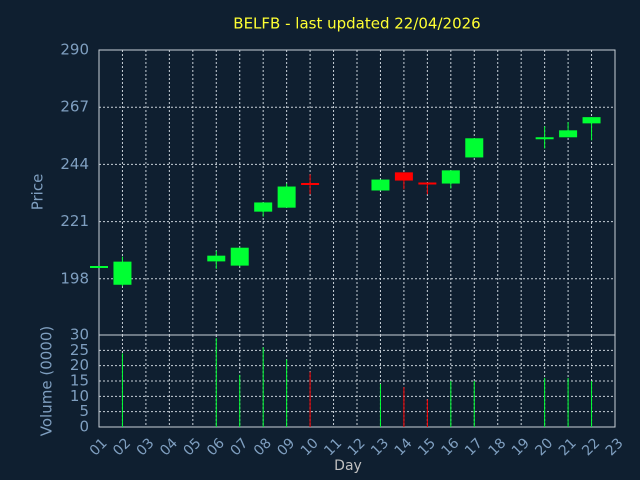 The height and width of the screenshot is (480, 640). What do you see at coordinates (79, 381) in the screenshot?
I see `y2-tick-label: 15` at bounding box center [79, 381].